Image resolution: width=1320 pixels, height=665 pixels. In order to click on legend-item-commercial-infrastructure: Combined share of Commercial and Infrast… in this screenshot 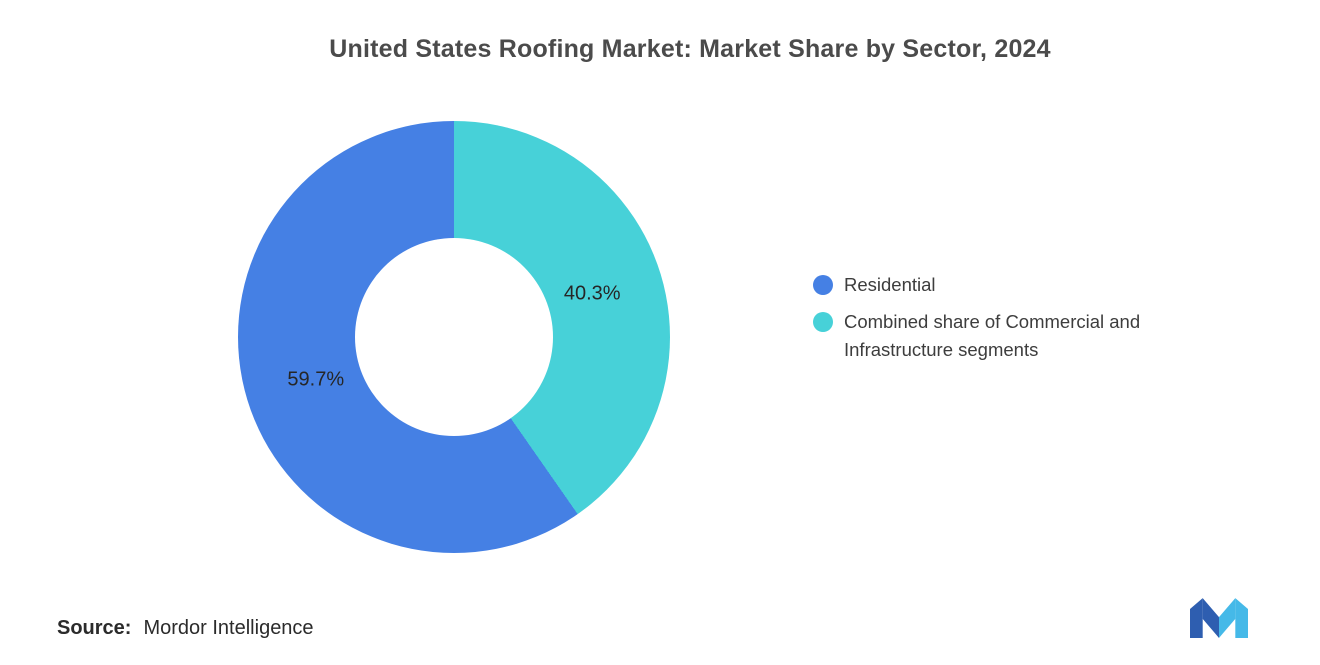, I will do `click(1005, 336)`.